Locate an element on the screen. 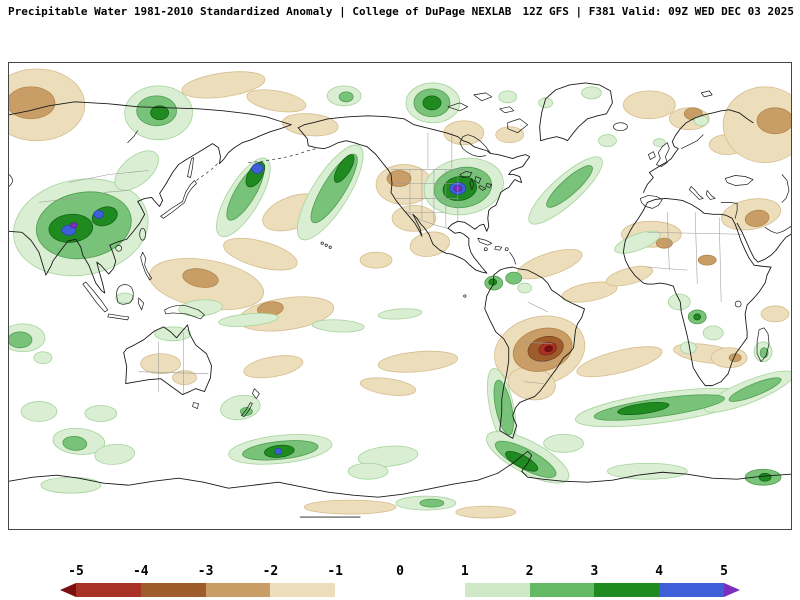 This screenshot has width=800, height=600. colorbar-tick-label: -4 is located at coordinates (140, 571).